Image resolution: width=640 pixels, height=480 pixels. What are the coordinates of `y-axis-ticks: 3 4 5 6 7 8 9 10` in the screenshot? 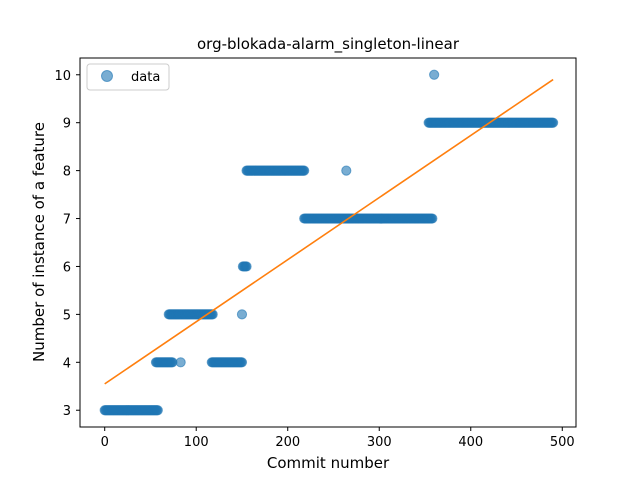 It's located at (67, 244).